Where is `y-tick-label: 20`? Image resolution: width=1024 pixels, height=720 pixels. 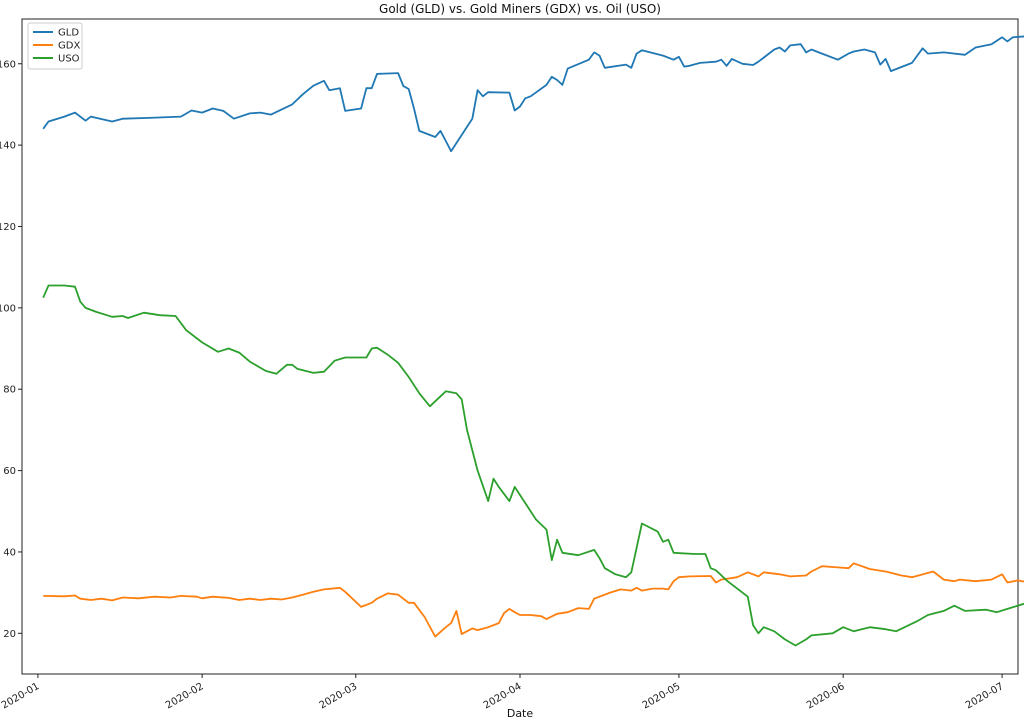 y-tick-label: 20 is located at coordinates (9, 634).